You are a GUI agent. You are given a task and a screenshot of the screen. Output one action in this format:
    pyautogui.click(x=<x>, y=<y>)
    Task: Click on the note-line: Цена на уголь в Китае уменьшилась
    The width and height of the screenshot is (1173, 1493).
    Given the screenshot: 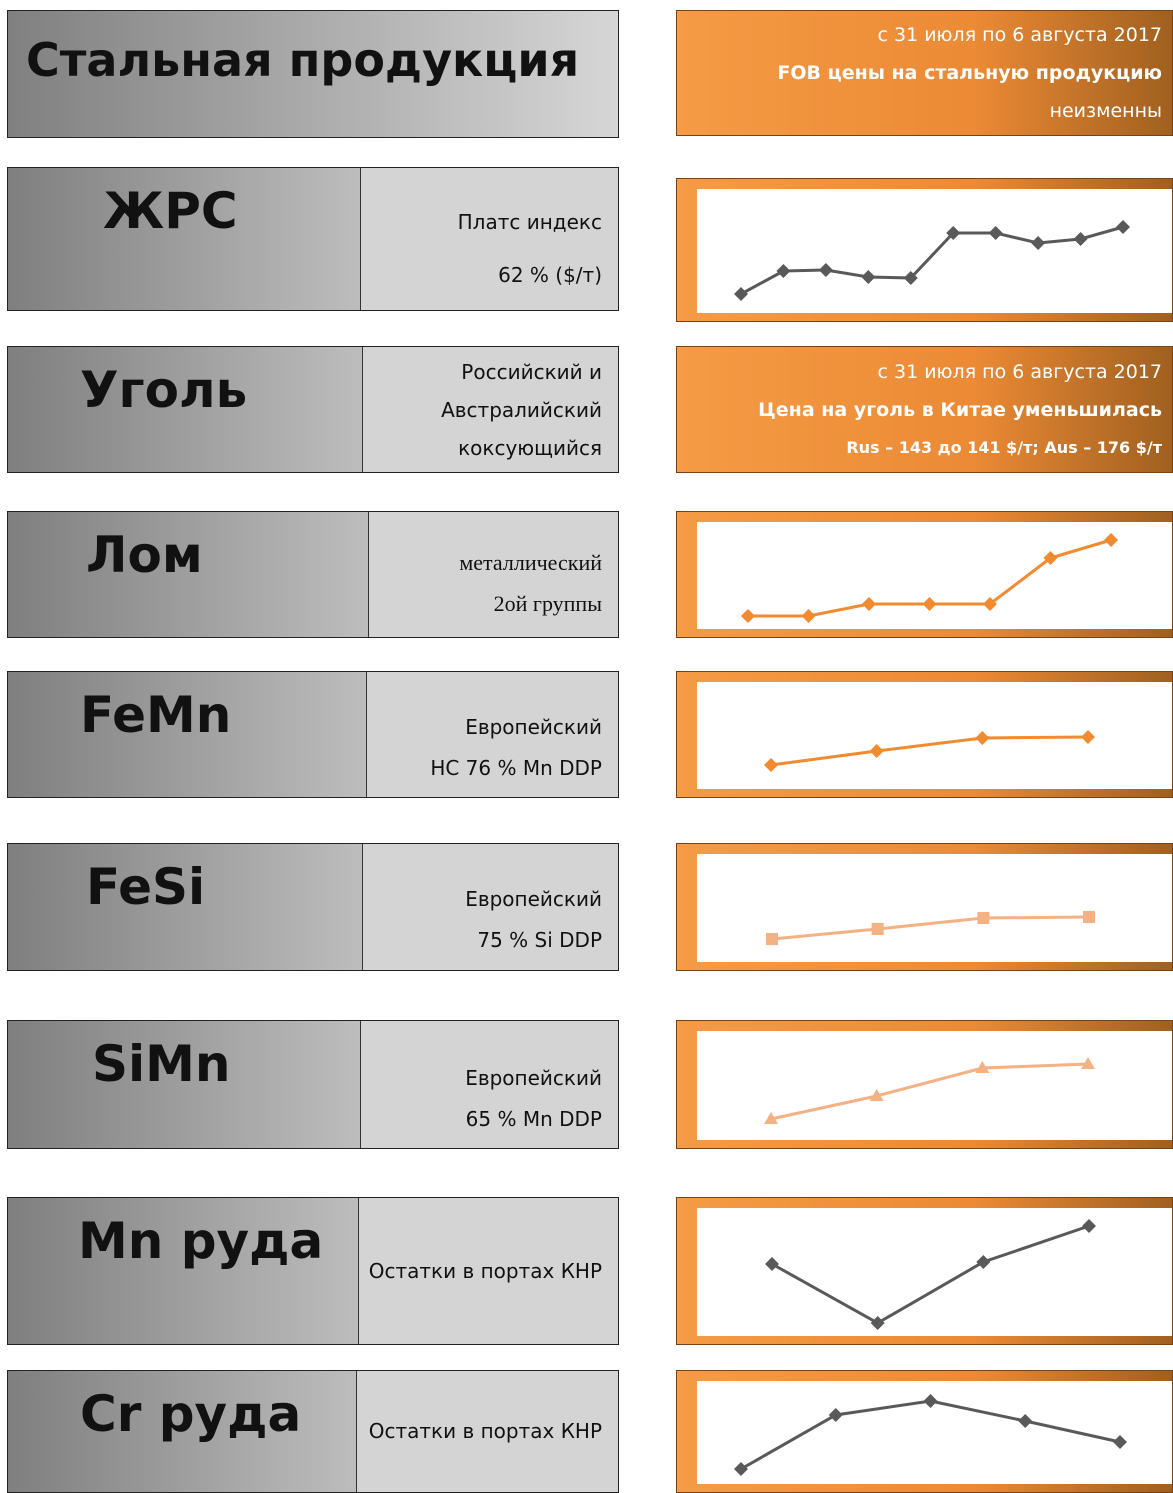 What is the action you would take?
    pyautogui.click(x=960, y=409)
    